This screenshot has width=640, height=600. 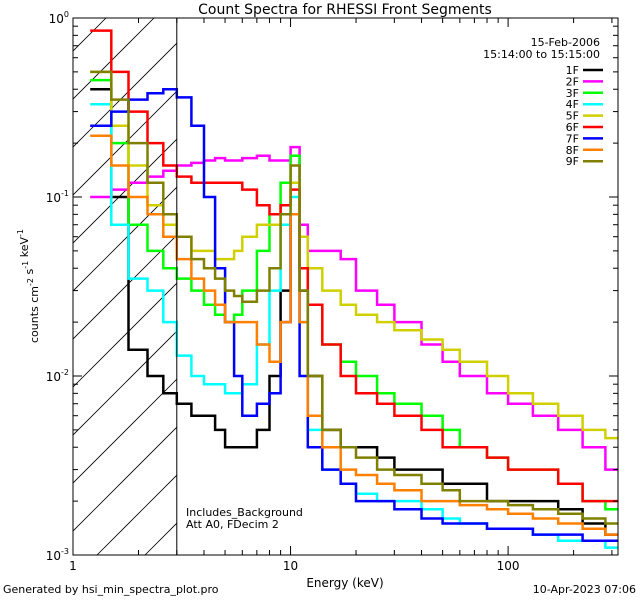 What do you see at coordinates (572, 116) in the screenshot?
I see `legend-label-5F: 5F` at bounding box center [572, 116].